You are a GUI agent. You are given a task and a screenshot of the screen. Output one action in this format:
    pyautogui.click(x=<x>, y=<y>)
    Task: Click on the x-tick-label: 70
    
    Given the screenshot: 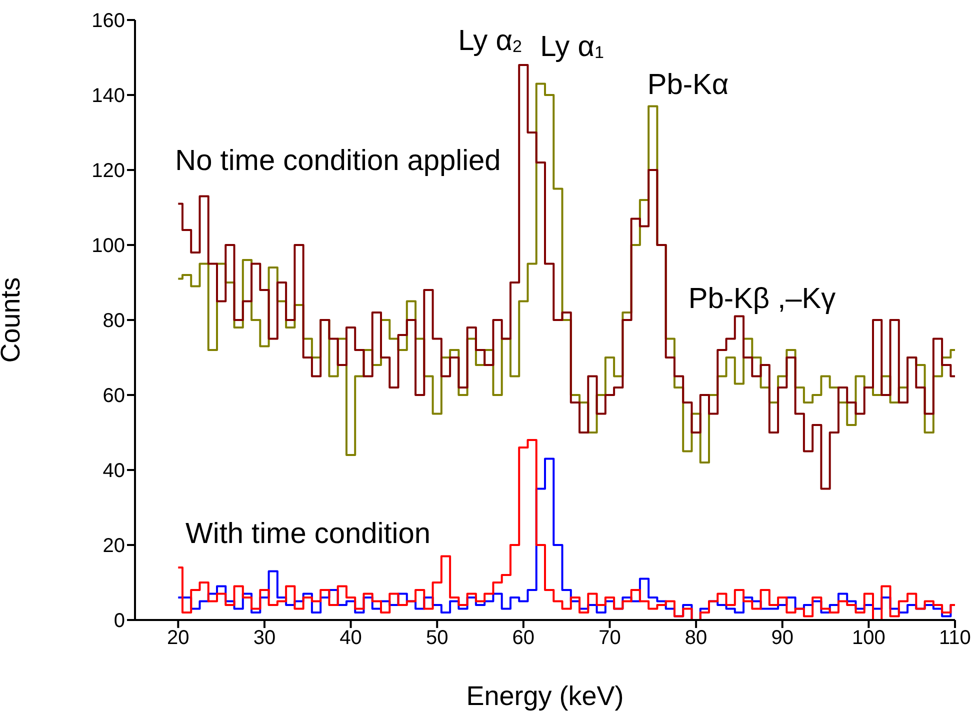 What is the action you would take?
    pyautogui.click(x=609, y=638)
    